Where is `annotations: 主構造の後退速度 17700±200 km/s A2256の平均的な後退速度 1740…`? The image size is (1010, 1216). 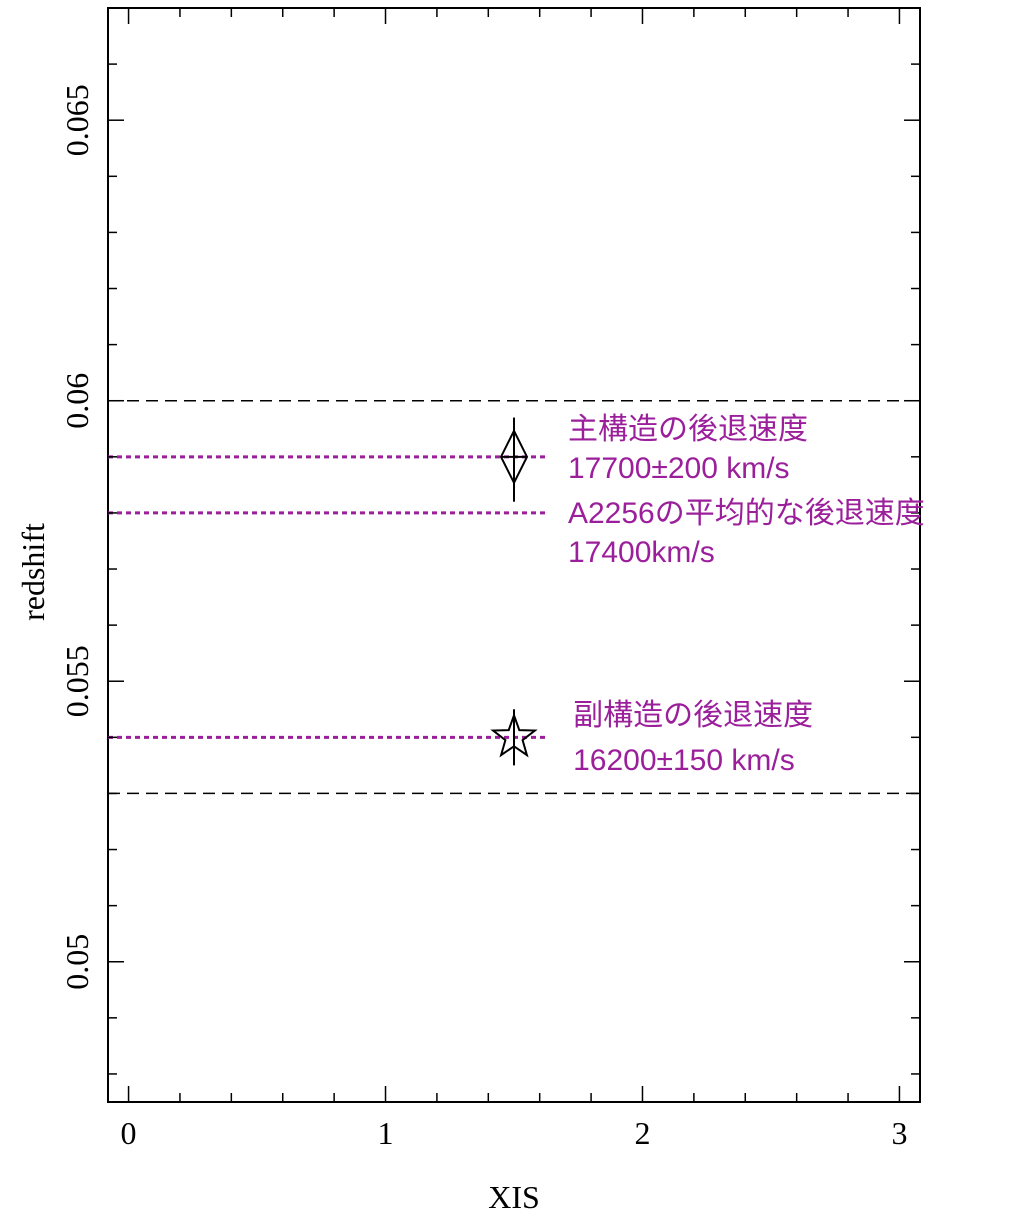 annotations: 主構造の後退速度 17700±200 km/s A2256の平均的な後退速度 1740… is located at coordinates (746, 595).